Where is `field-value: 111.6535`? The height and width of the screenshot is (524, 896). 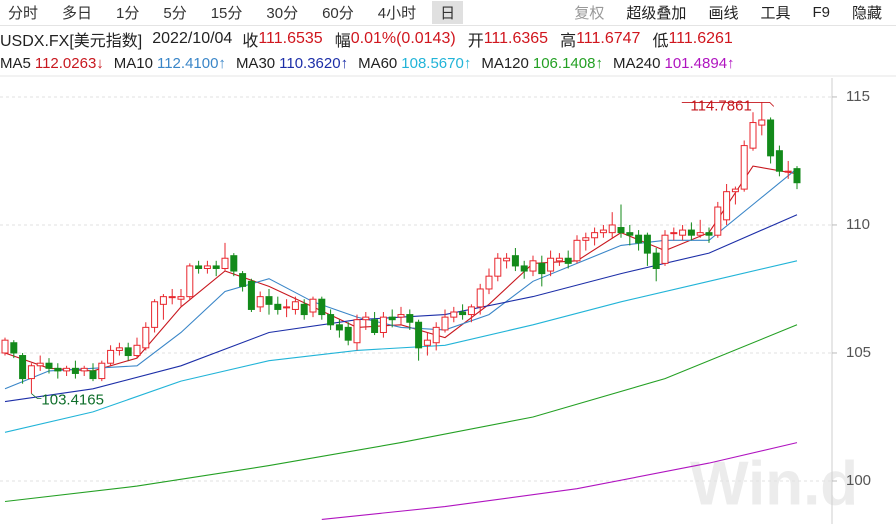 field-value: 111.6535 is located at coordinates (290, 38).